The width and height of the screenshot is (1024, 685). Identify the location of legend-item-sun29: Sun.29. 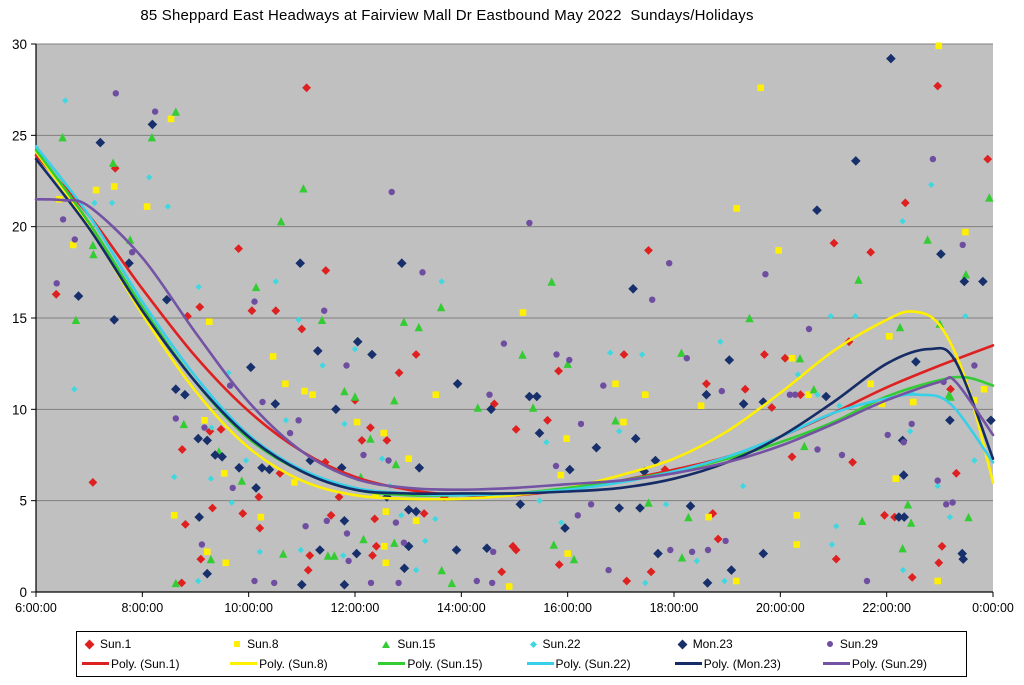
(892, 644).